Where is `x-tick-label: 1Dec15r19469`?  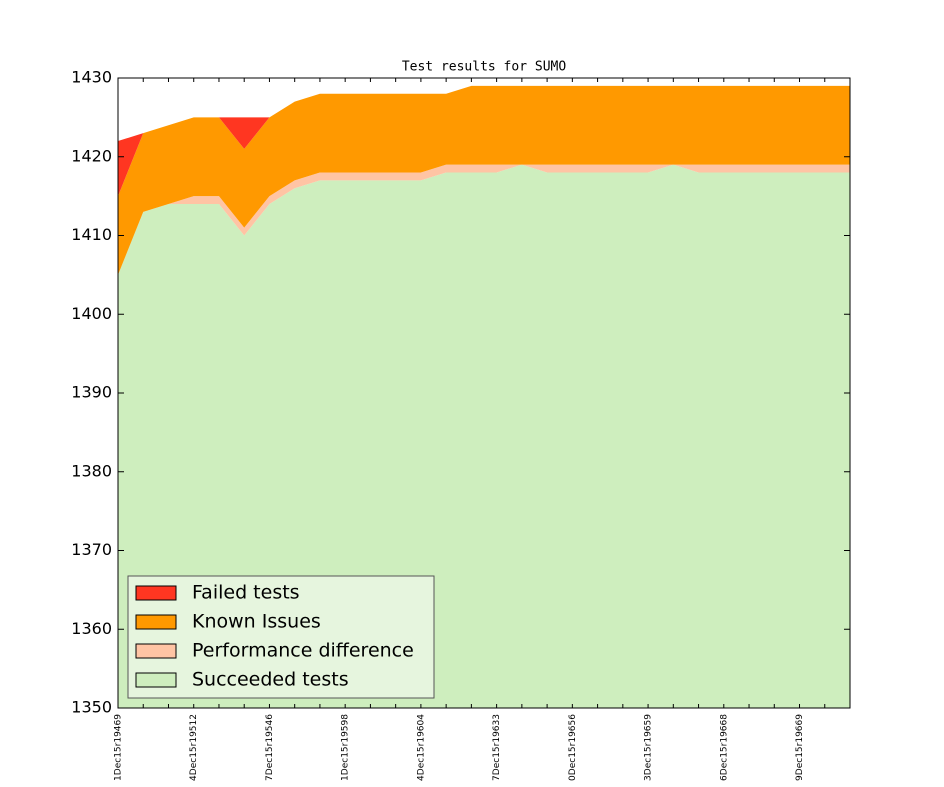 x-tick-label: 1Dec15r19469 is located at coordinates (119, 747).